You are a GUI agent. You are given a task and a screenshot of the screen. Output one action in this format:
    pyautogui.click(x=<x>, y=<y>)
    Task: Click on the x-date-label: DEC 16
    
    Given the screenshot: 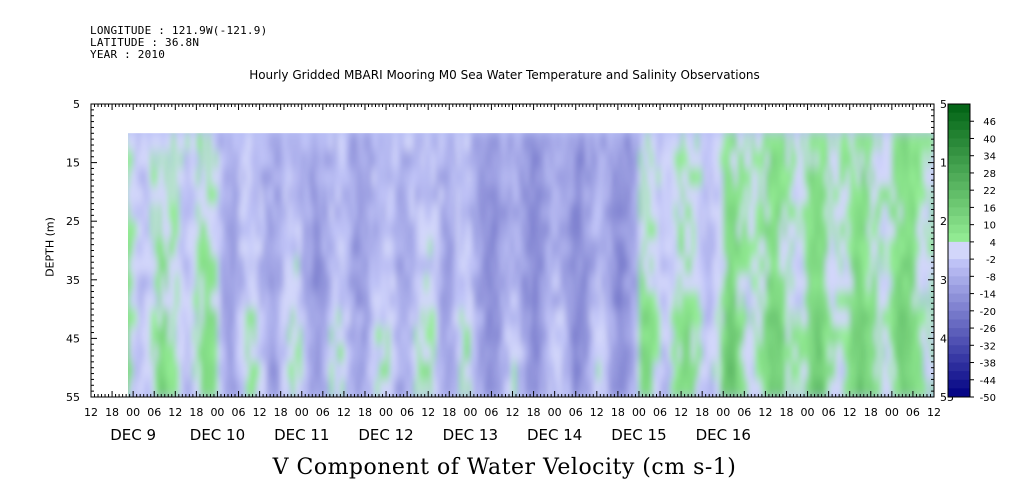 What is the action you would take?
    pyautogui.click(x=723, y=435)
    